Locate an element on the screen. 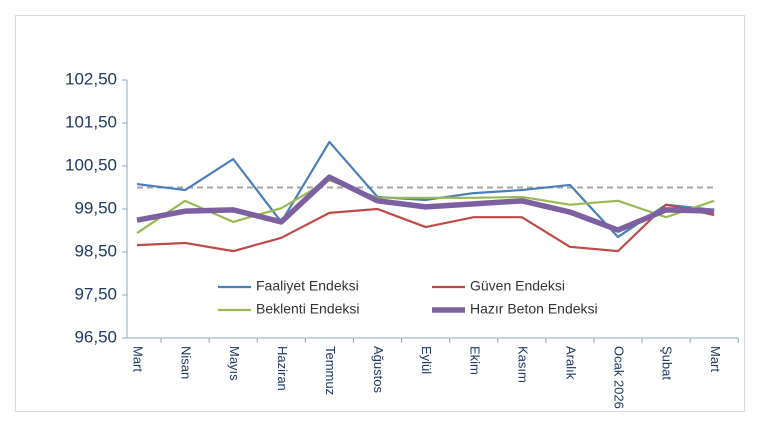 The width and height of the screenshot is (760, 435). x-tick-label: Haziran is located at coordinates (282, 368).